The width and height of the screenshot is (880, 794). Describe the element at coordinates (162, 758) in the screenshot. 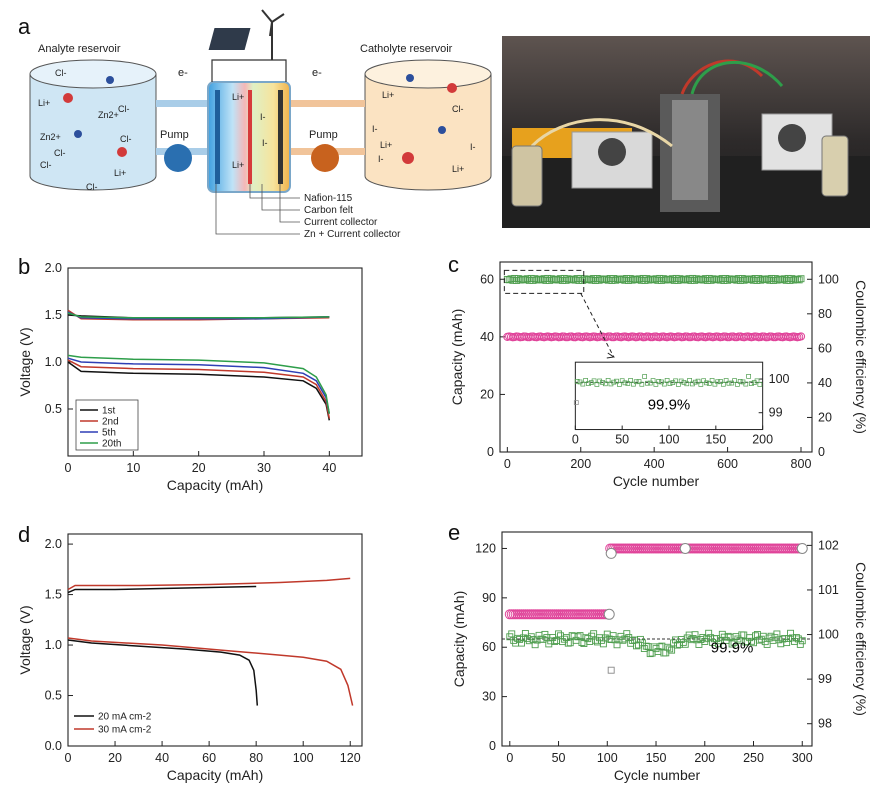

I see `x-tick-label: 40` at that location.